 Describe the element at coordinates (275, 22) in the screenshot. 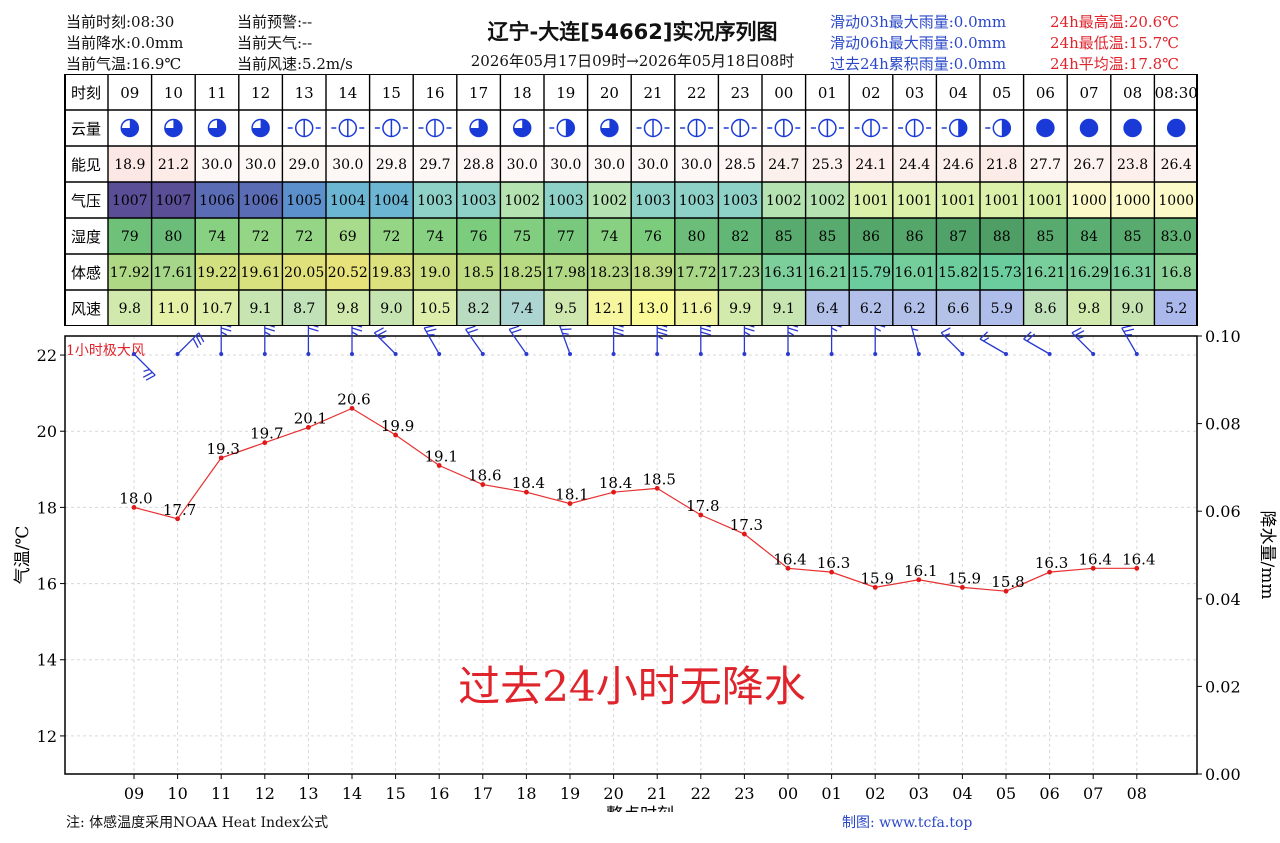

I see `current-warning: 当前预警:--` at that location.